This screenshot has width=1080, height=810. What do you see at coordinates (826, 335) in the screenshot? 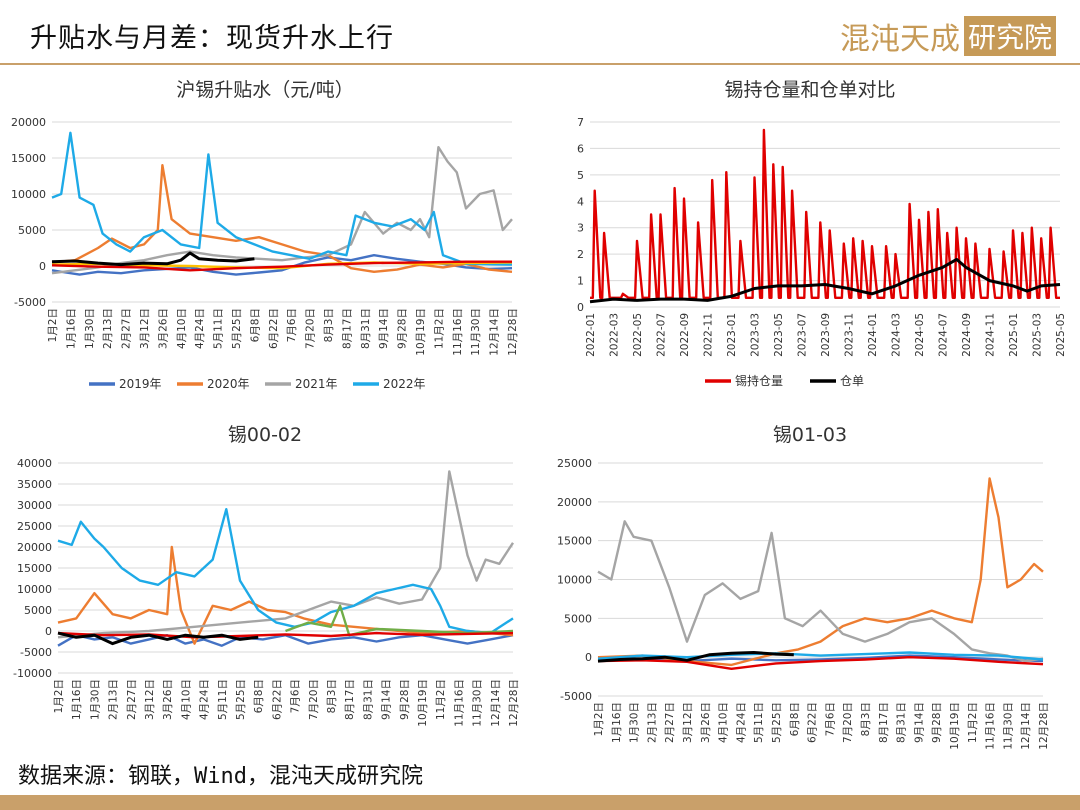
I see `x-tick-label: 2023-09` at bounding box center [826, 335].